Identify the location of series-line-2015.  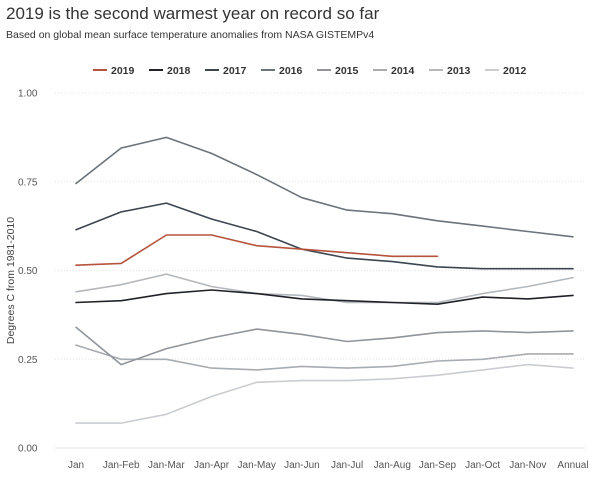
(324, 346).